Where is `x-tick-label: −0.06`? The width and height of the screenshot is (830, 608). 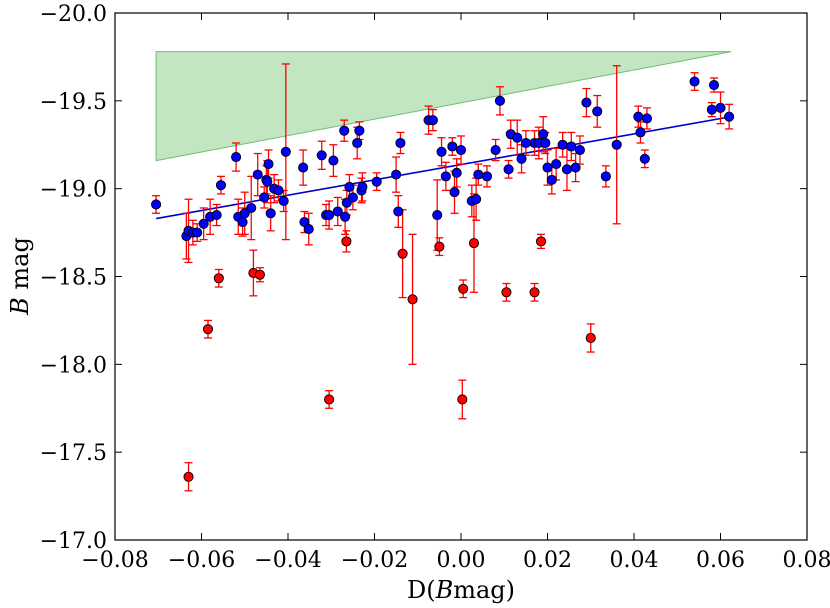
x-tick-label: −0.06 is located at coordinates (201, 560).